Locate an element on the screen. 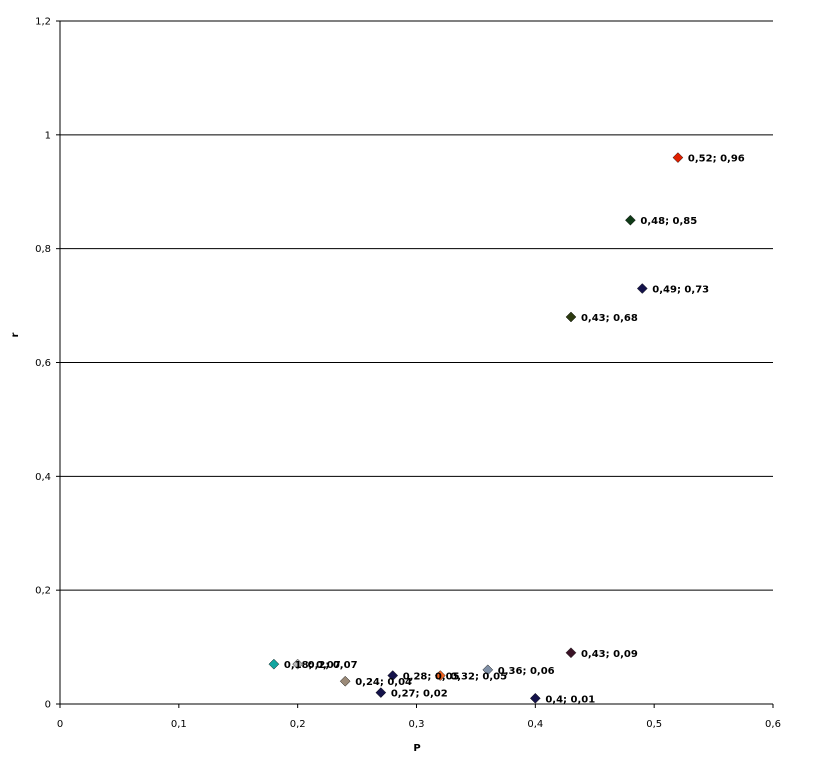  y-tick-label: 0,8 is located at coordinates (43, 249).